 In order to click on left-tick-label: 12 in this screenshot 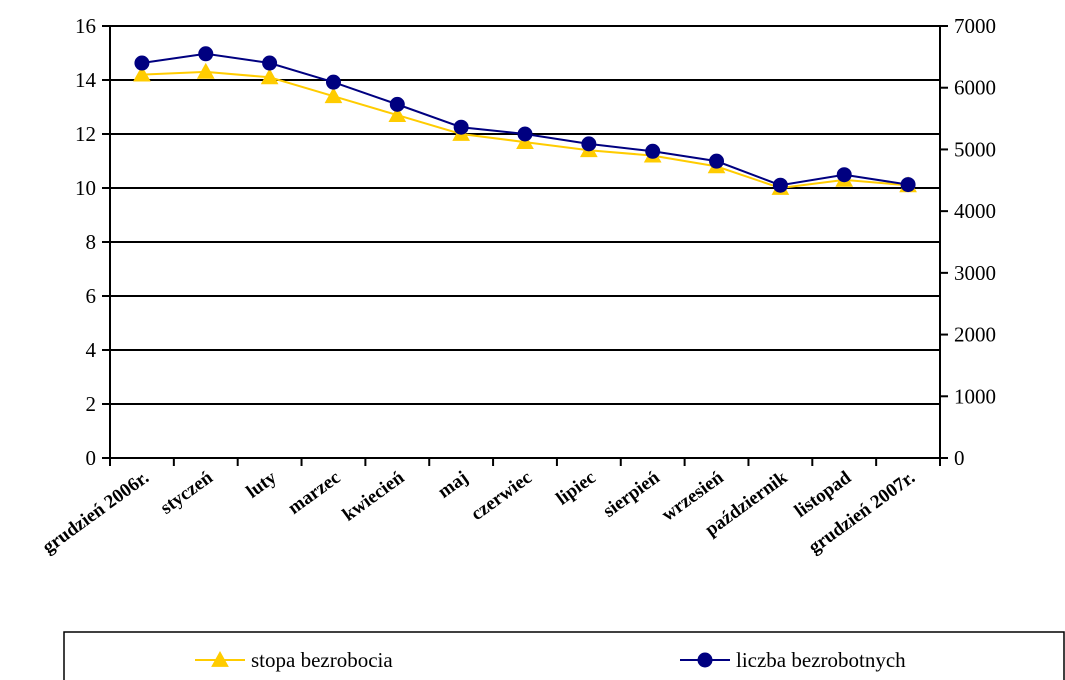, I will do `click(85, 134)`.